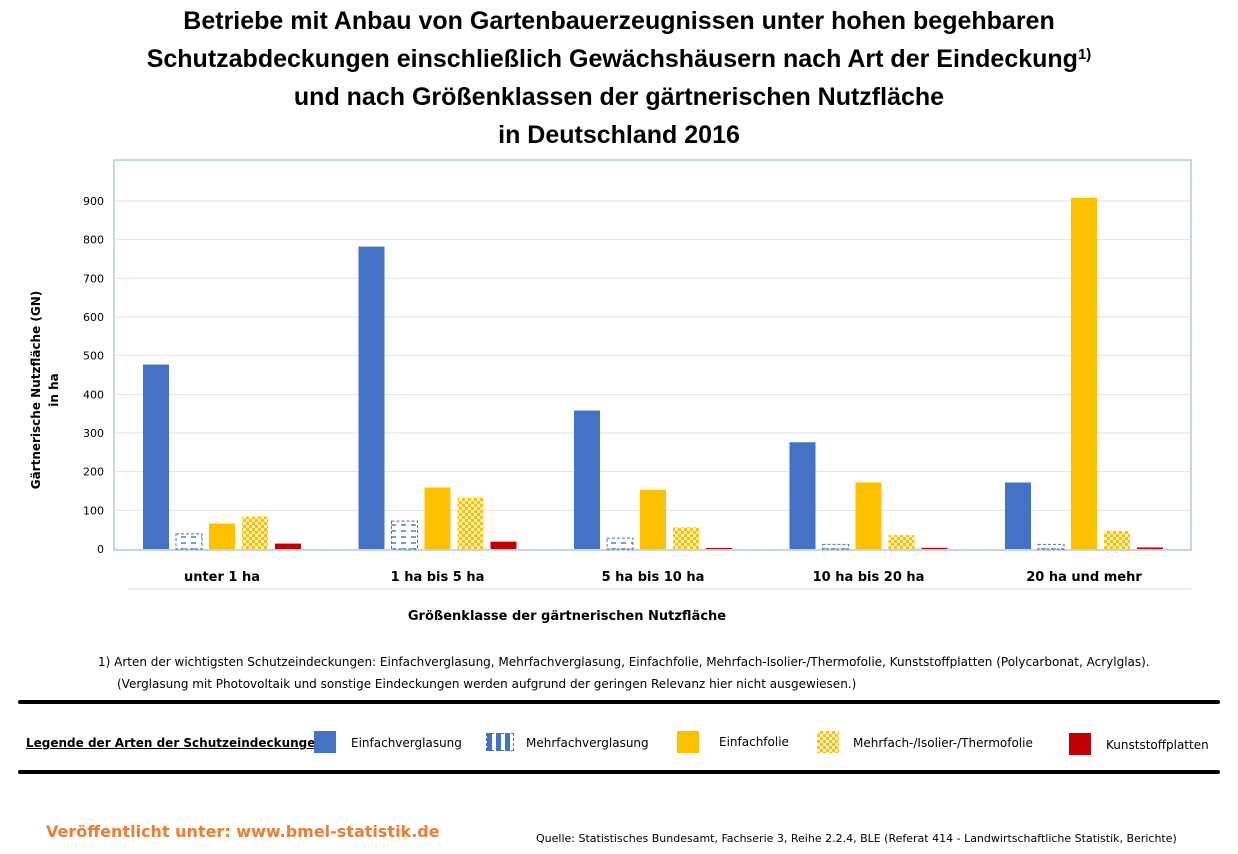  What do you see at coordinates (1084, 577) in the screenshot?
I see `category-label: 20 ha und mehr` at bounding box center [1084, 577].